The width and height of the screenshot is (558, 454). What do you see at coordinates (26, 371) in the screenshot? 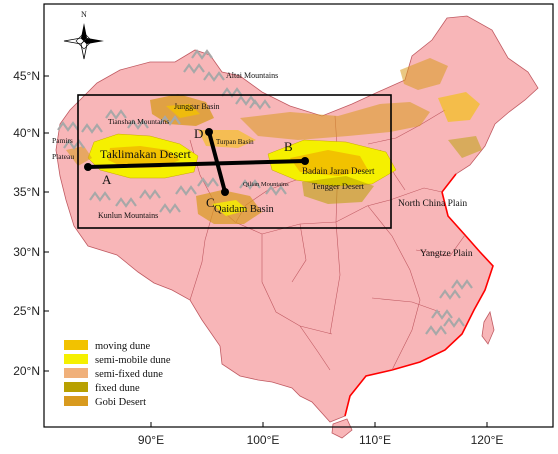
I see `y-tick-20n: 20°N` at bounding box center [26, 371].